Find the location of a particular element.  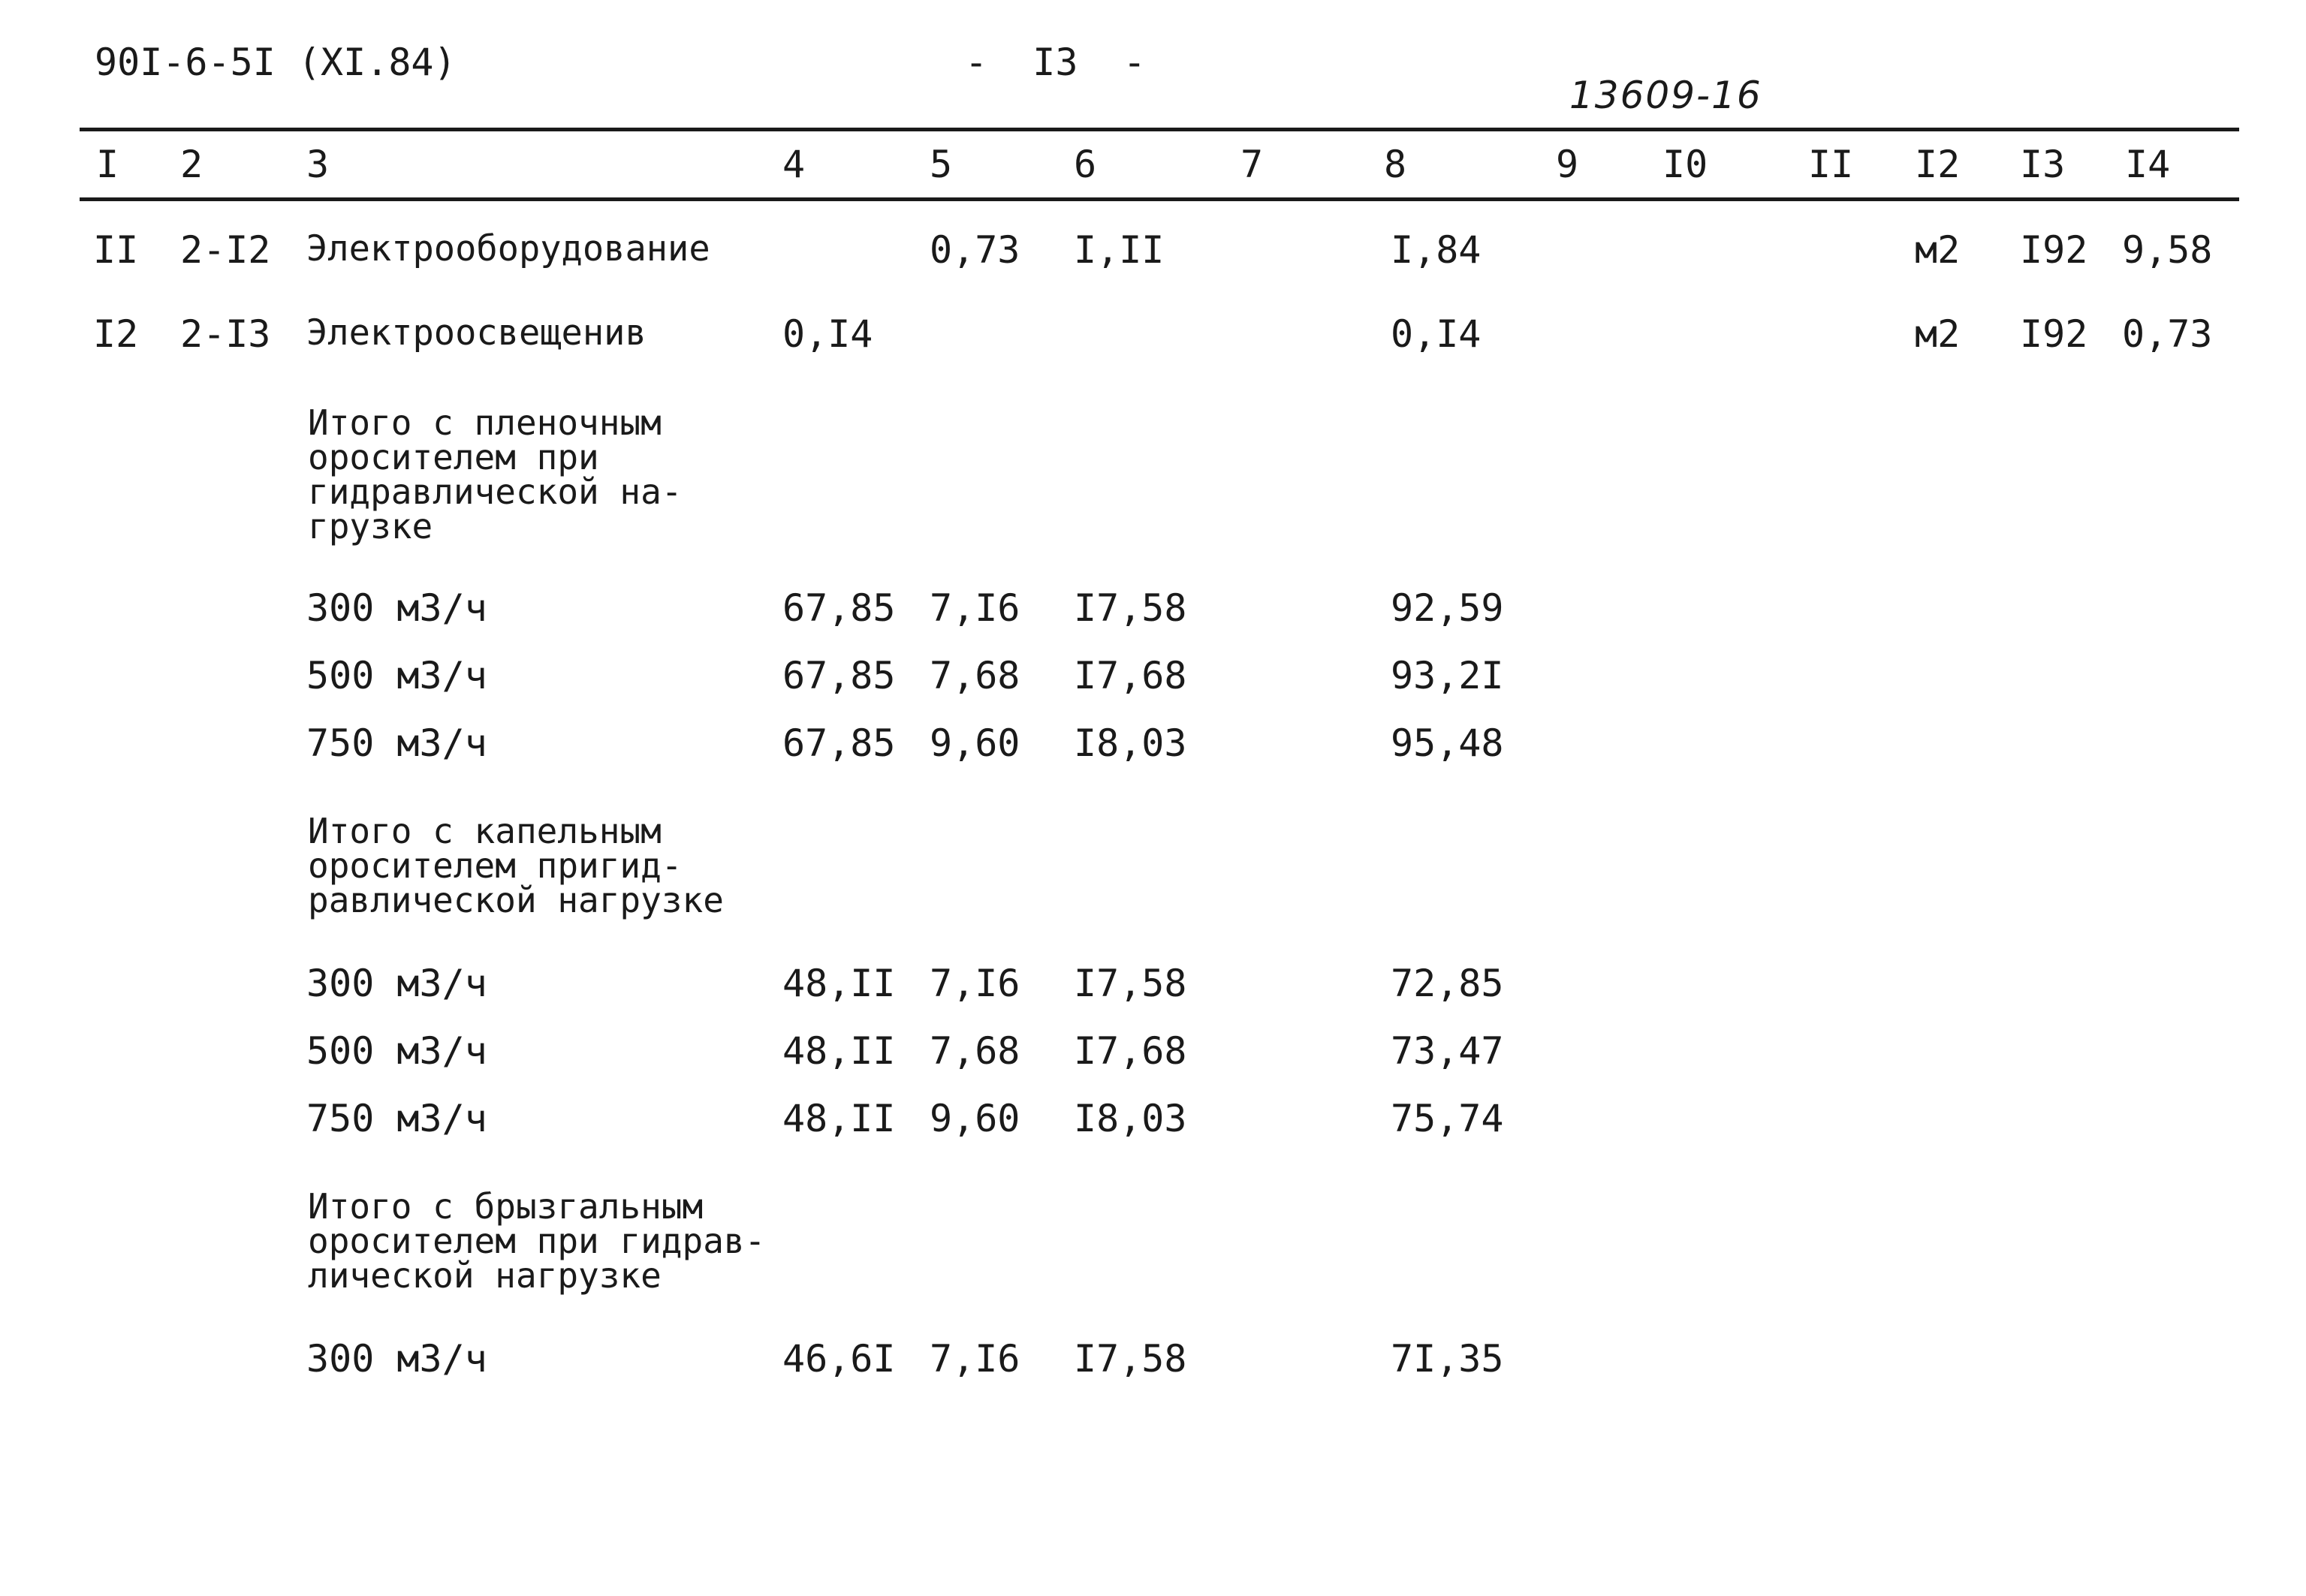

column-header: I3 is located at coordinates (2043, 164).